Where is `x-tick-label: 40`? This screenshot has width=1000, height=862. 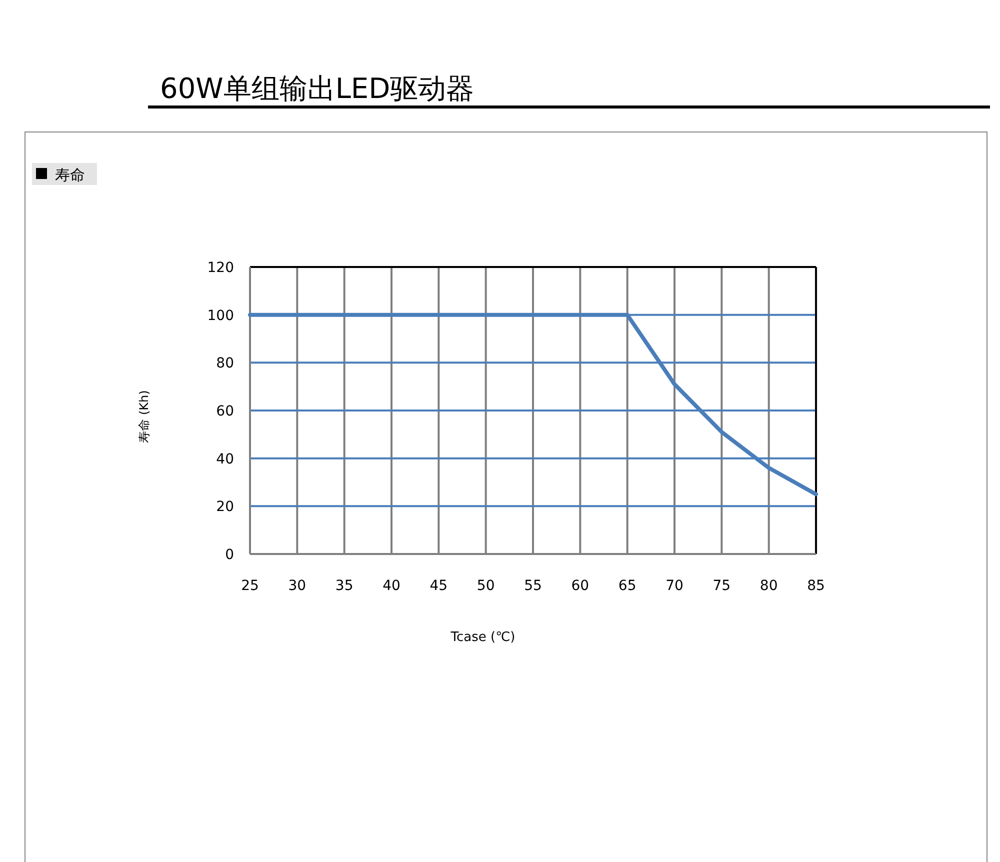
x-tick-label: 40 is located at coordinates (391, 586).